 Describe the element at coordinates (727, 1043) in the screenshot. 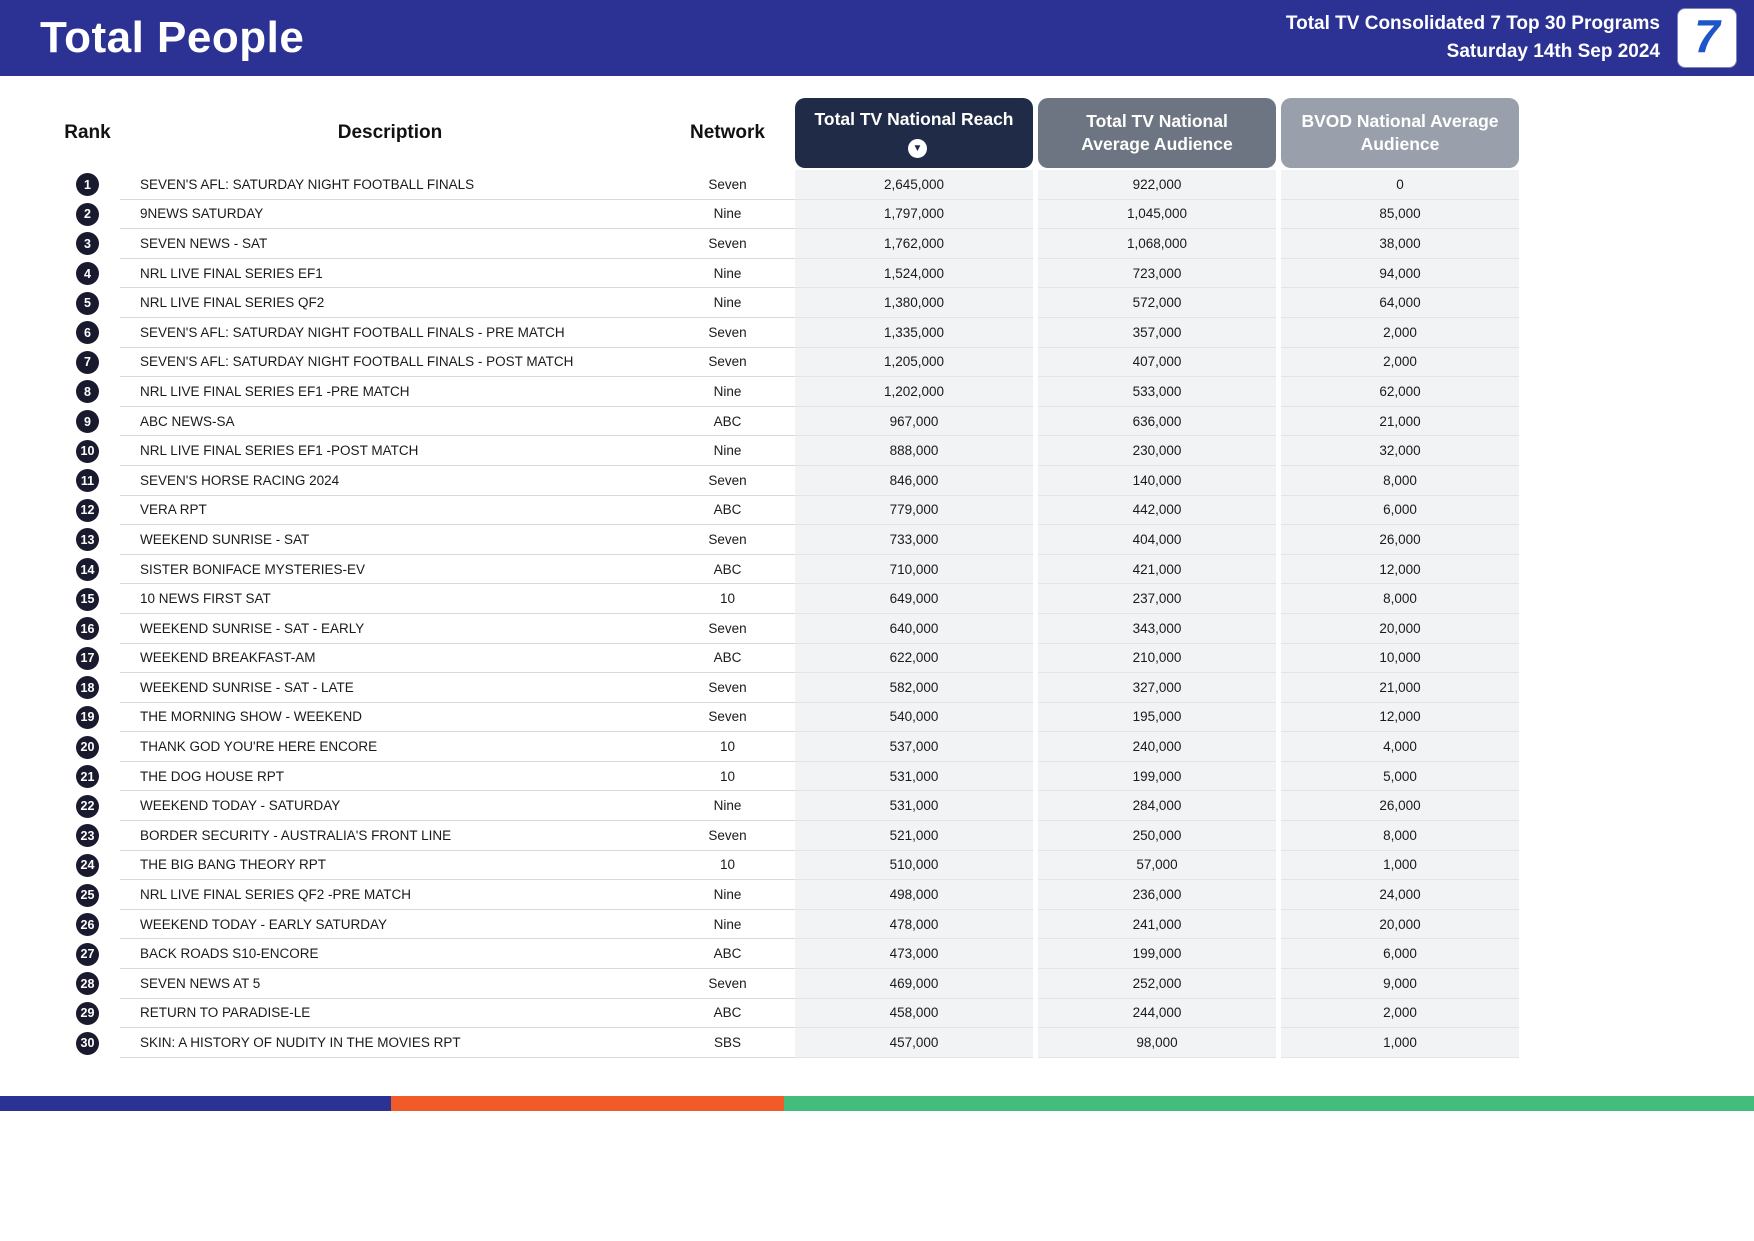

I see `program-network: SBS` at that location.